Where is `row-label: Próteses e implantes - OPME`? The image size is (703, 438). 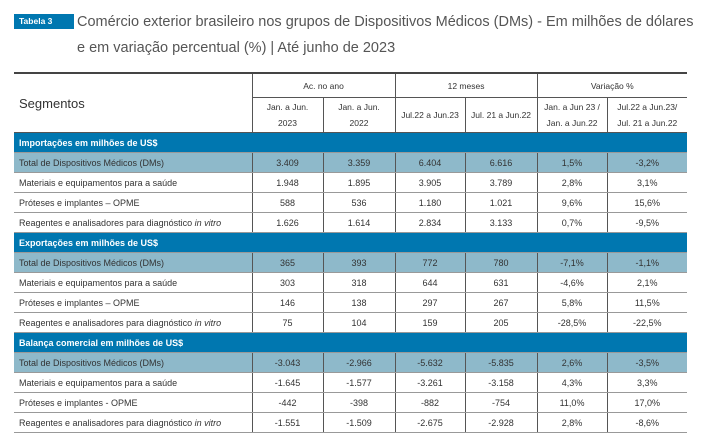
row-label: Próteses e implantes - OPME is located at coordinates (133, 402).